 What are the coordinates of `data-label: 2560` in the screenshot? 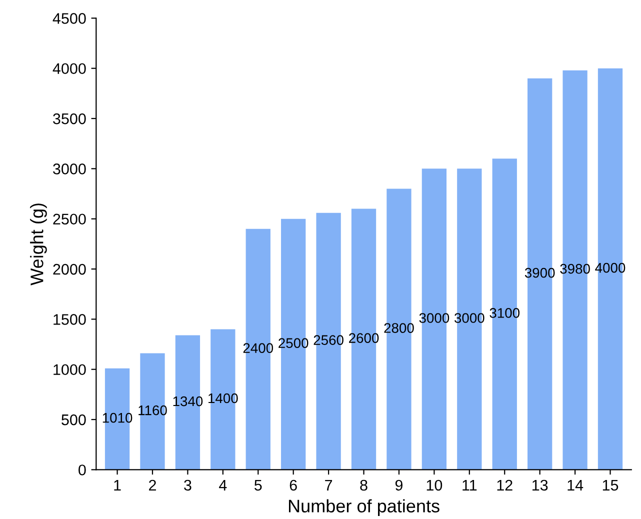 It's located at (329, 340).